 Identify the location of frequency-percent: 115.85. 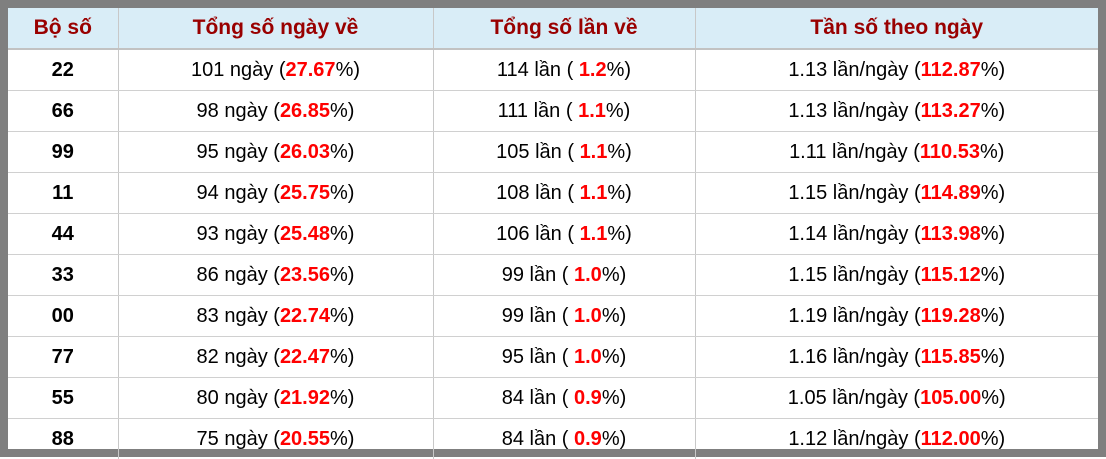
(951, 357).